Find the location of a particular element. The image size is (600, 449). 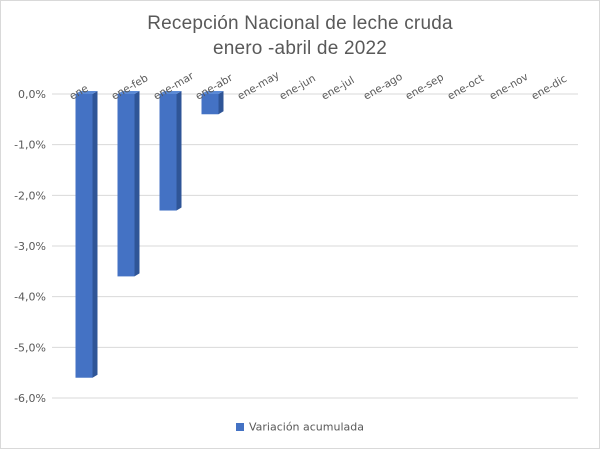

x-tick-label: ene-may is located at coordinates (259, 86).